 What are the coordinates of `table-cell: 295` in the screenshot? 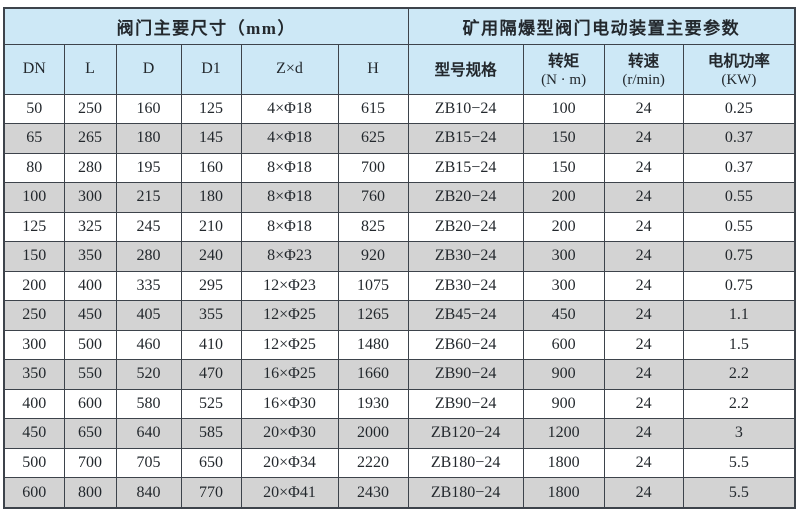 It's located at (211, 286).